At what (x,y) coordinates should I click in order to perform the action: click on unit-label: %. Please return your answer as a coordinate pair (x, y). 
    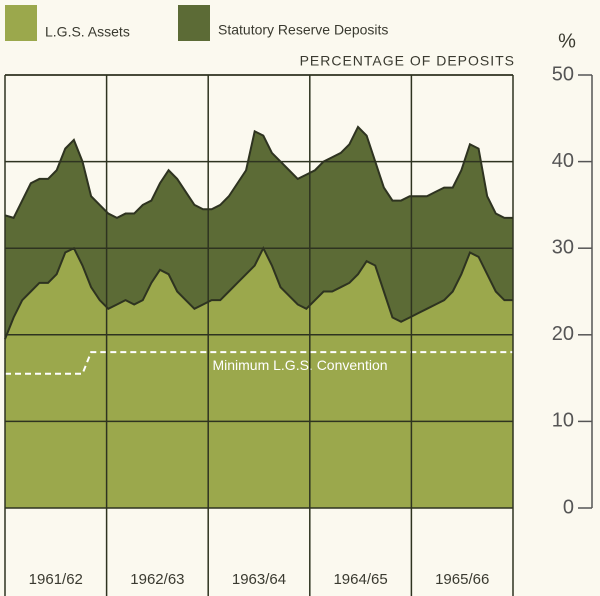
    Looking at the image, I should click on (567, 41).